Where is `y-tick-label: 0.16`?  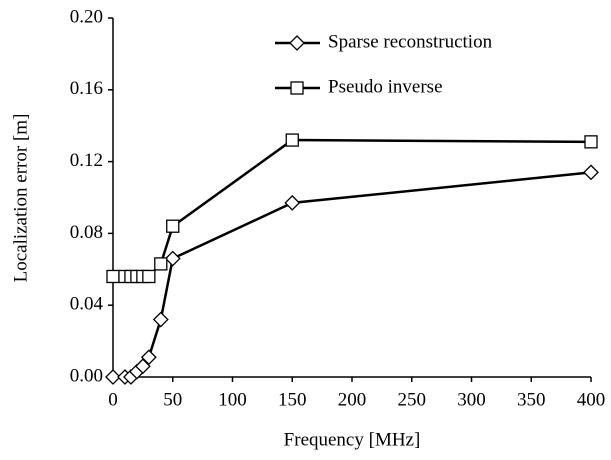
y-tick-label: 0.16 is located at coordinates (86, 88).